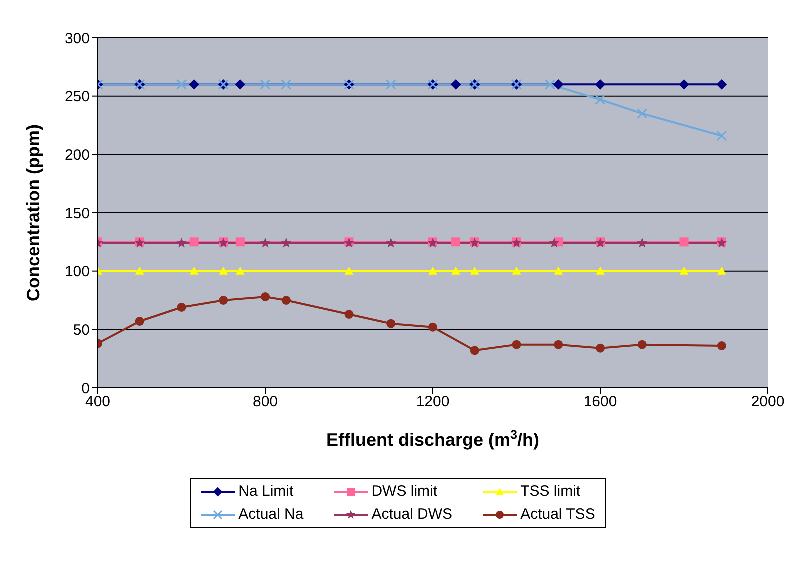  I want to click on legend-label: Actual TSS, so click(558, 514).